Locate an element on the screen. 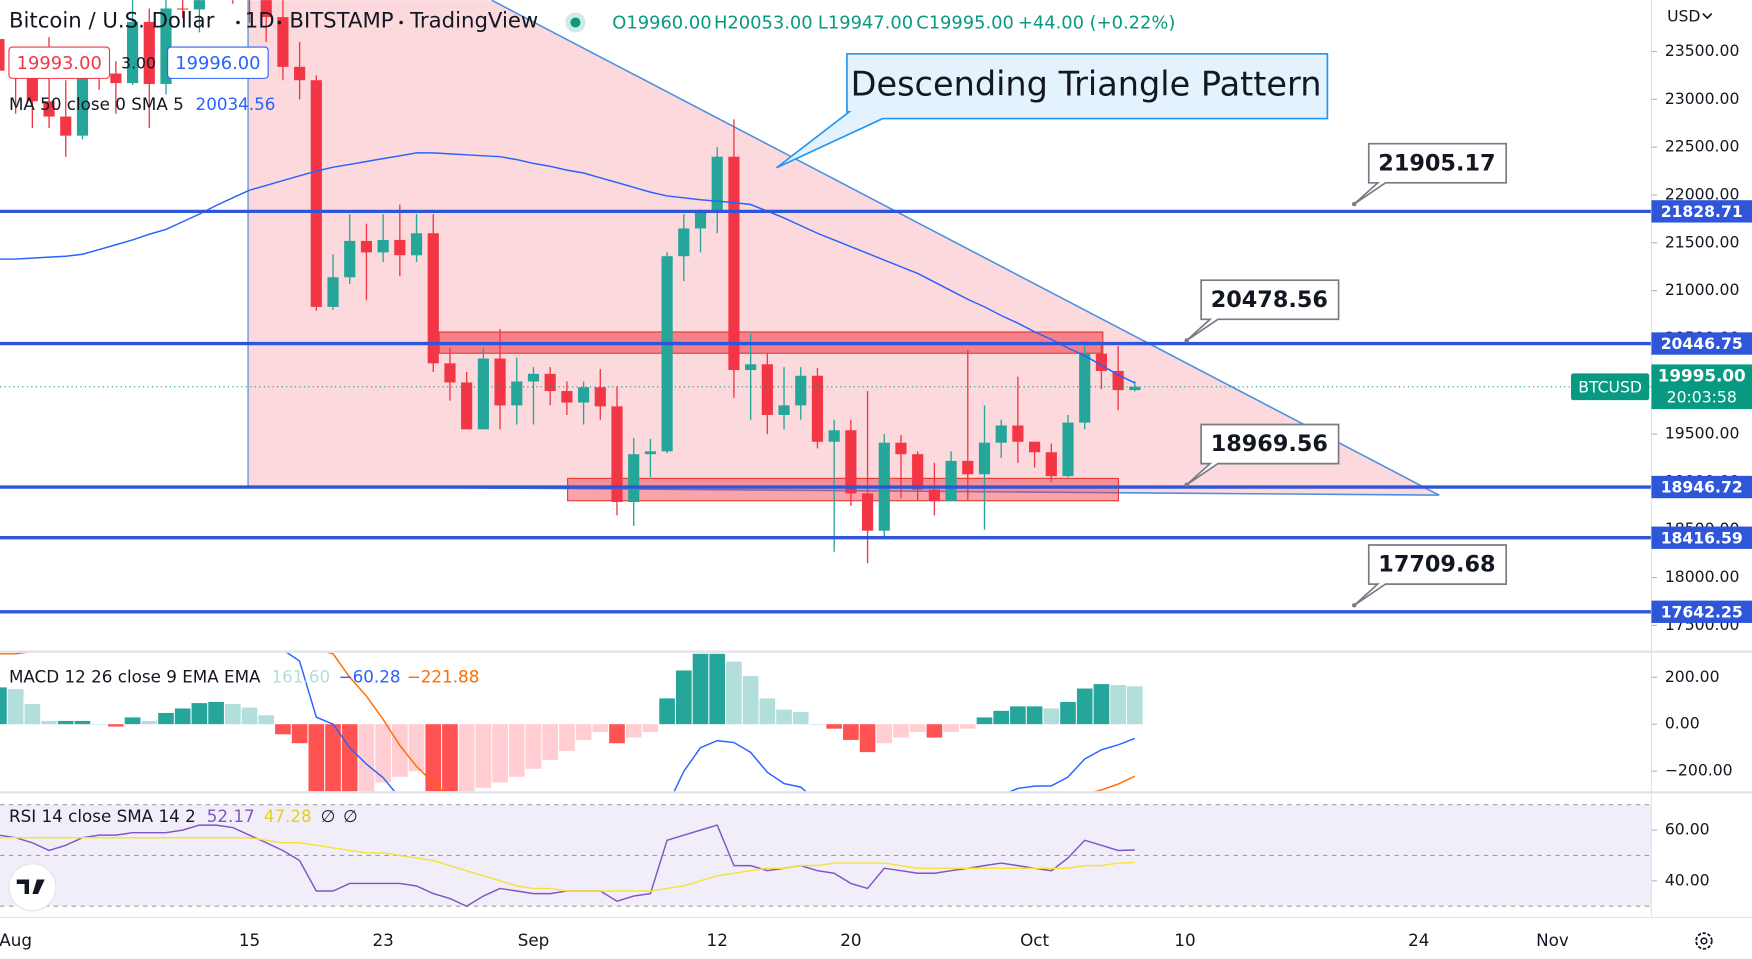 The height and width of the screenshot is (959, 1752). settings-icon is located at coordinates (1704, 941).